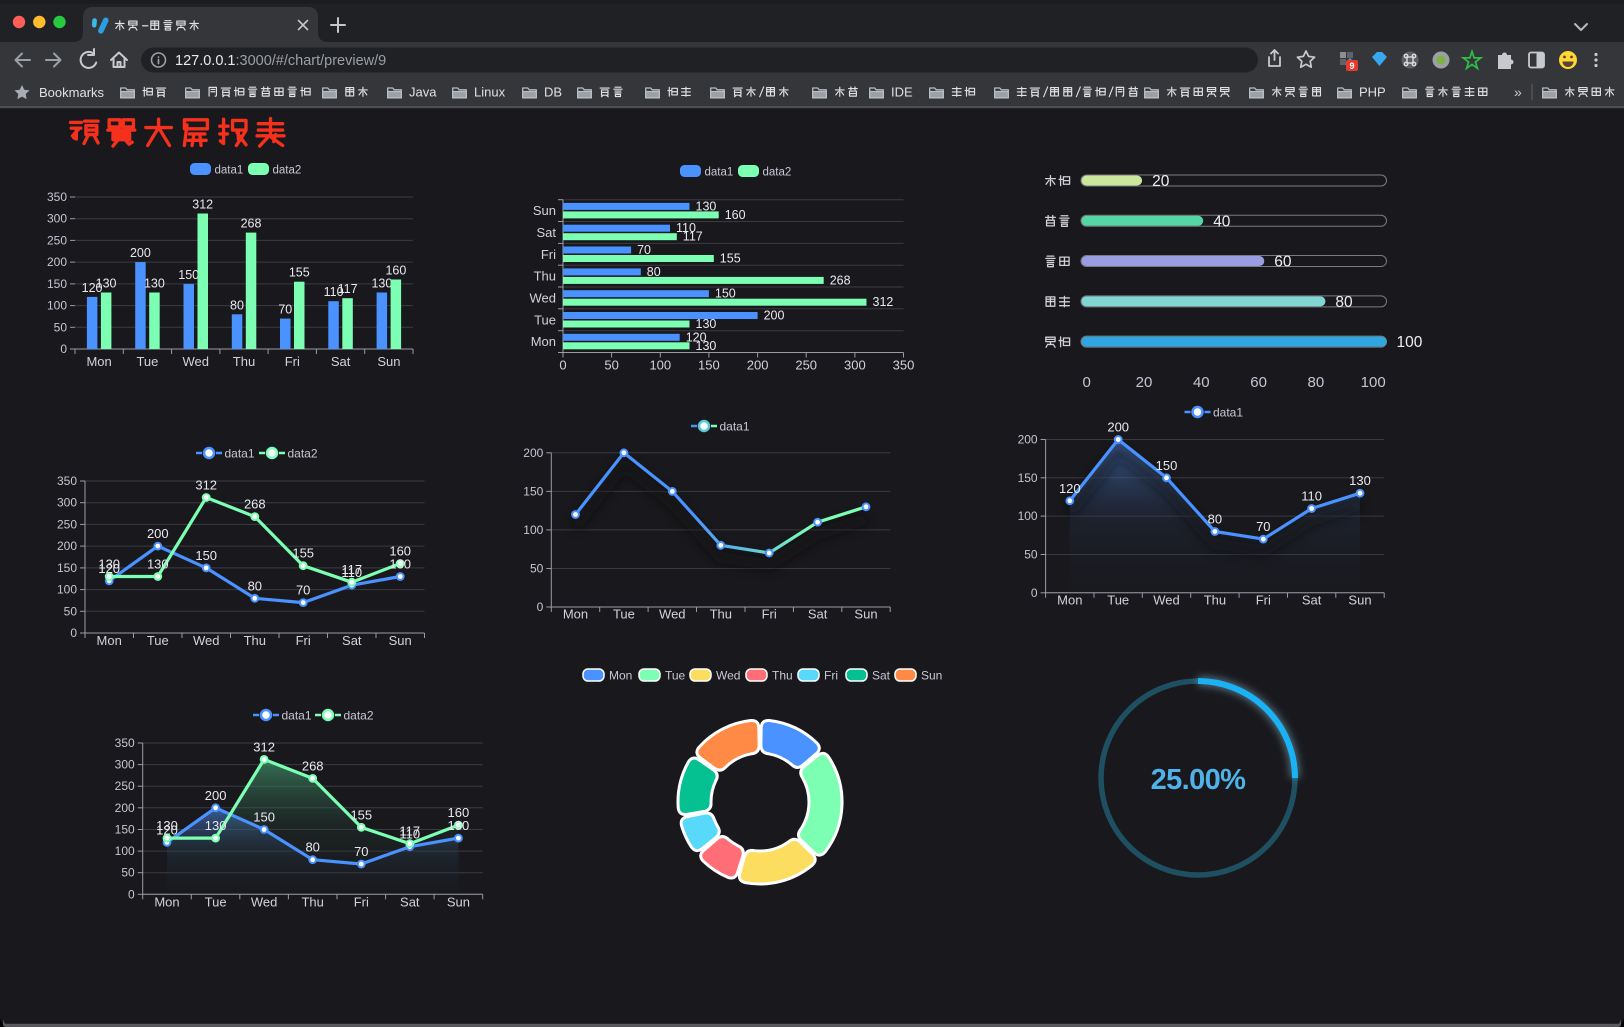 The height and width of the screenshot is (1027, 1624). Describe the element at coordinates (400, 551) in the screenshot. I see `svg-text: 160` at that location.